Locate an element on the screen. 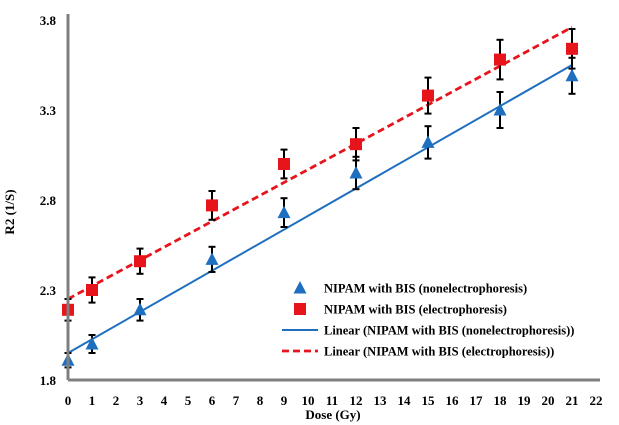 The width and height of the screenshot is (619, 425). x-tick-label: 19 is located at coordinates (525, 400).